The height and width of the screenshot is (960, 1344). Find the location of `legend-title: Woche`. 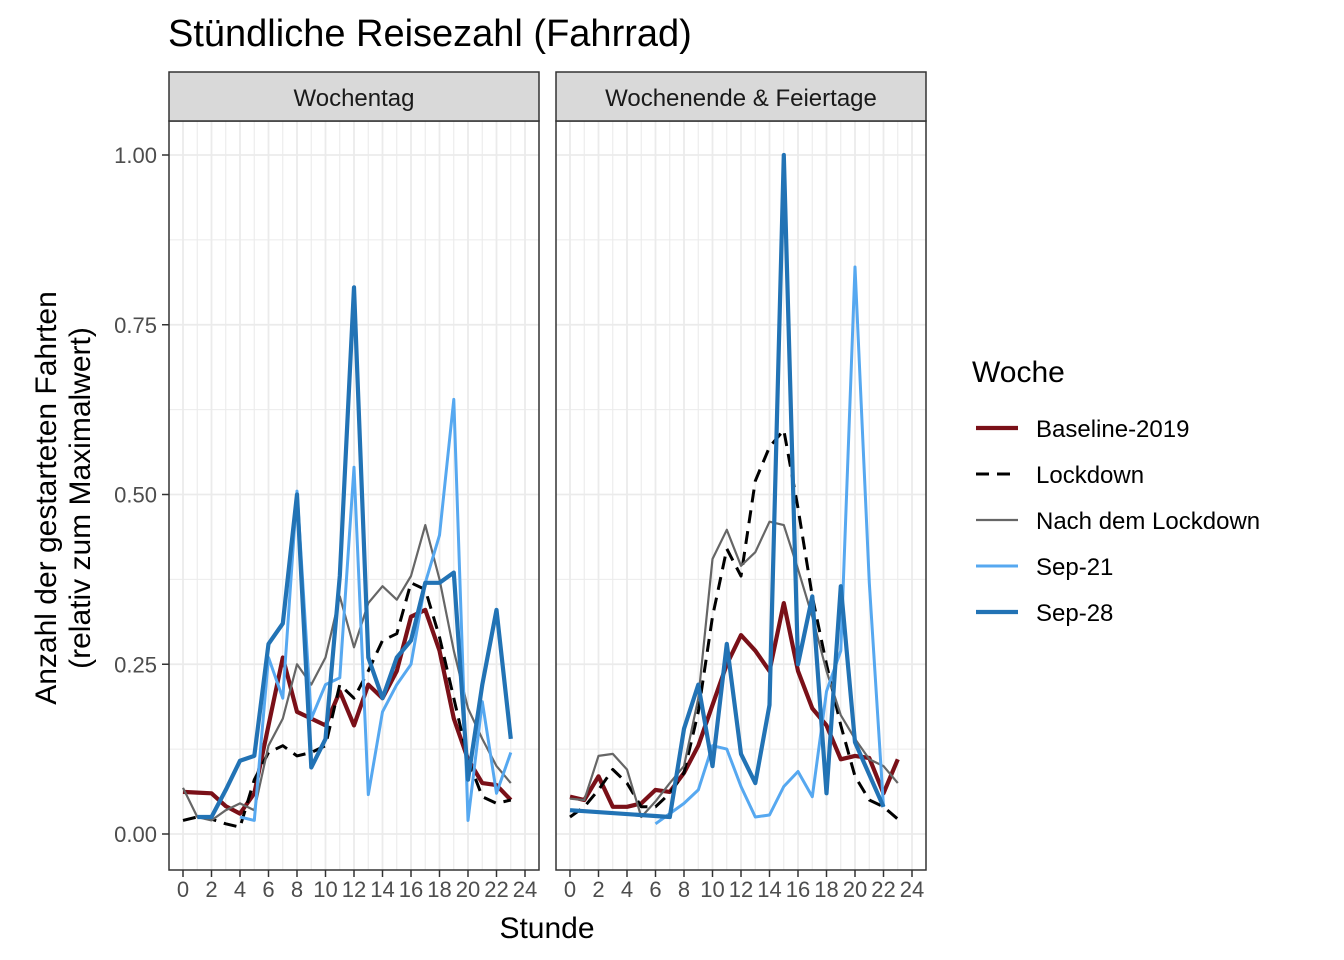

legend-title: Woche is located at coordinates (1018, 372).